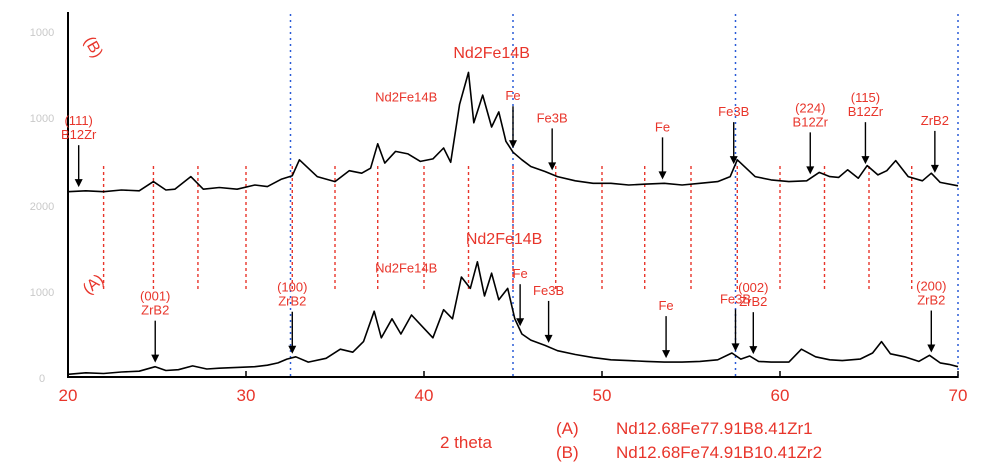 The height and width of the screenshot is (468, 983). What do you see at coordinates (78, 120) in the screenshot?
I see `annotation-label: (111)` at bounding box center [78, 120].